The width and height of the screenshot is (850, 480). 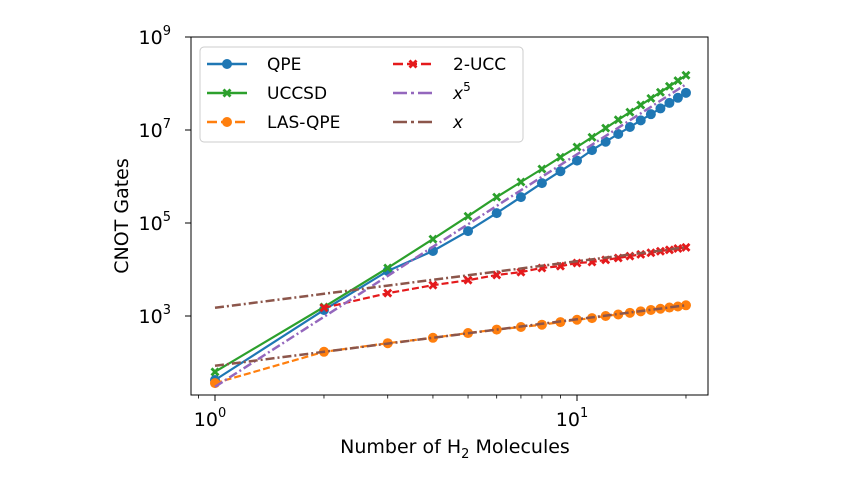 I want to click on legend-entry: LAS-QPE, so click(x=273, y=123).